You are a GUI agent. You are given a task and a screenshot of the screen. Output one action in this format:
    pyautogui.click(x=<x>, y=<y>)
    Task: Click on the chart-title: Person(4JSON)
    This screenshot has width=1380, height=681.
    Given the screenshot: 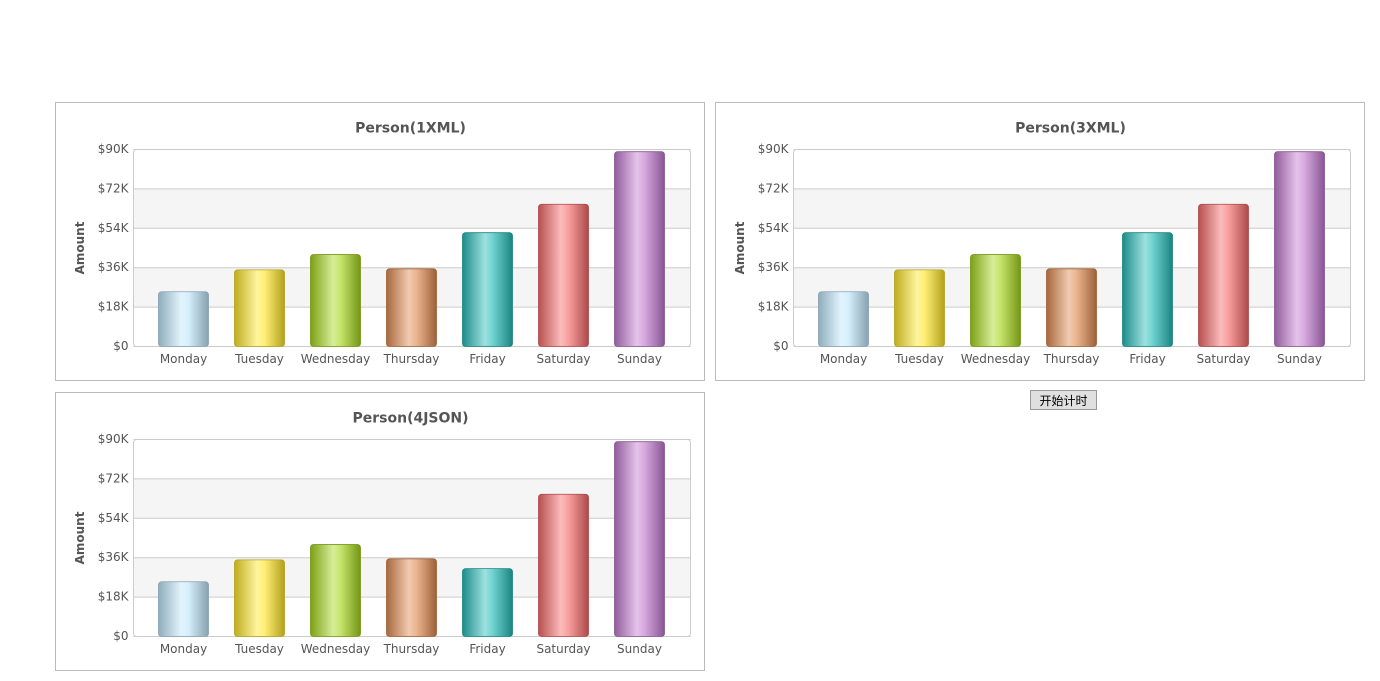 What is the action you would take?
    pyautogui.click(x=410, y=419)
    